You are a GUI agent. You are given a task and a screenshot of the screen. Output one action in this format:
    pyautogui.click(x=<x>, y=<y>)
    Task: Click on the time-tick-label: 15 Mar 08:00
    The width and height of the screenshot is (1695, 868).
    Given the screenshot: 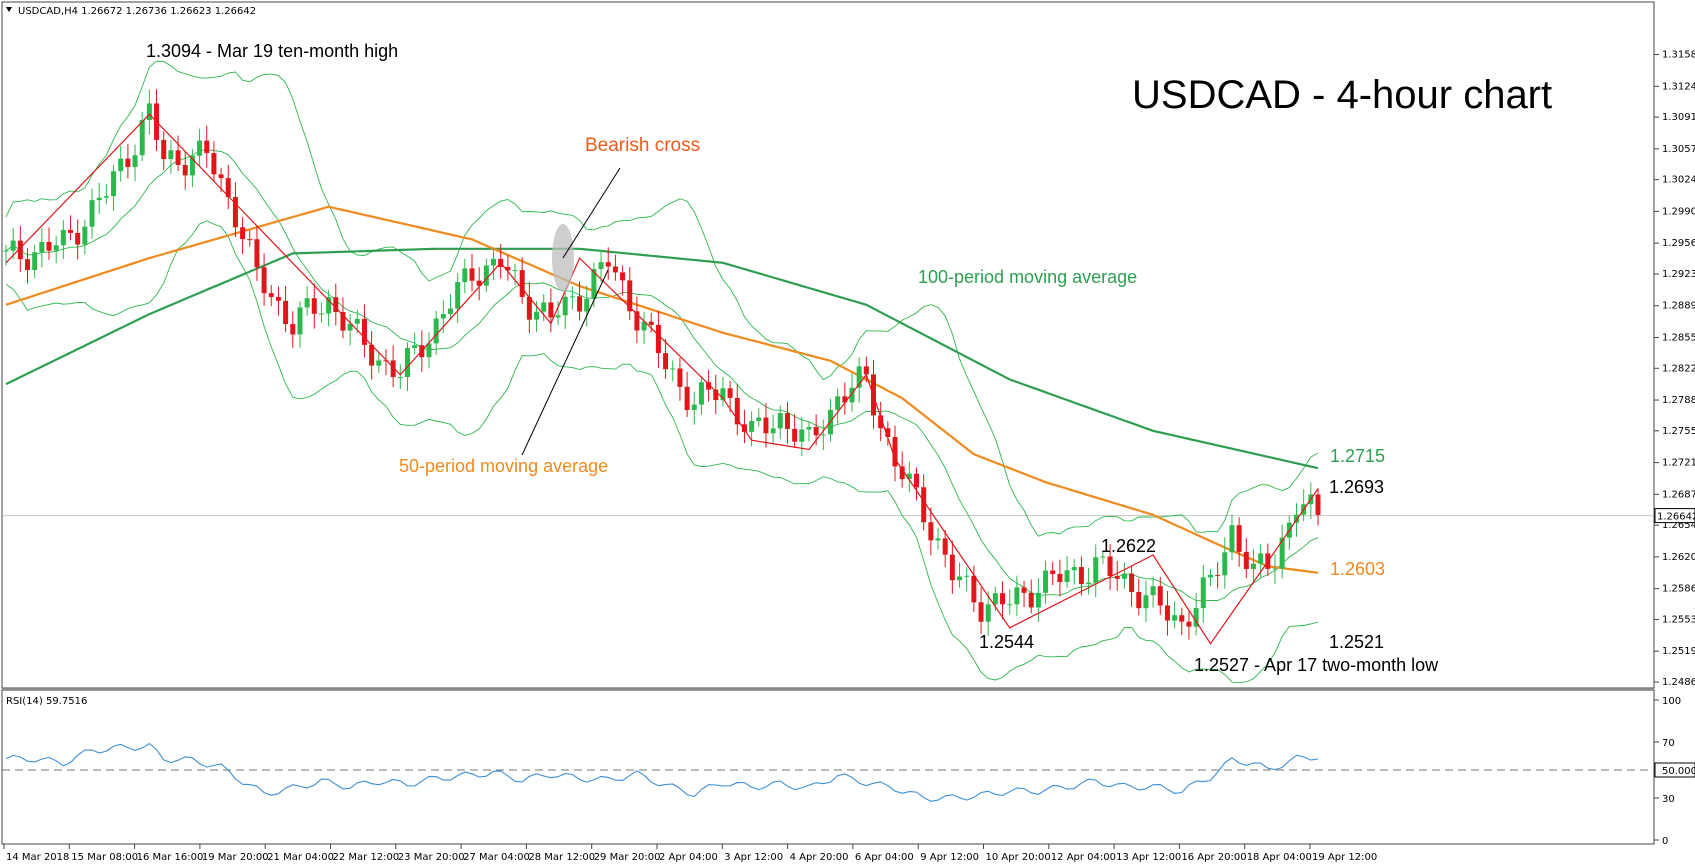 What is the action you would take?
    pyautogui.click(x=104, y=857)
    